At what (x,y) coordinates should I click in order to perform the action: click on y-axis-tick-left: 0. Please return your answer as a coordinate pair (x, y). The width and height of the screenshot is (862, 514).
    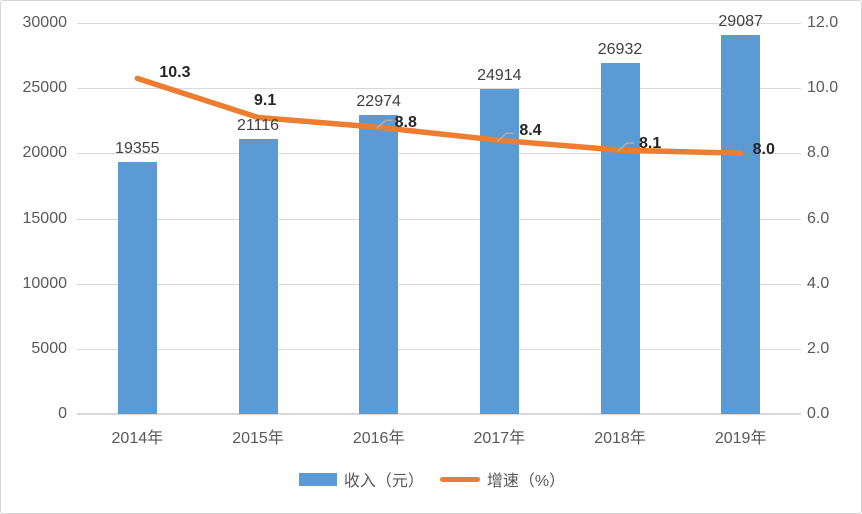
    Looking at the image, I should click on (62, 413).